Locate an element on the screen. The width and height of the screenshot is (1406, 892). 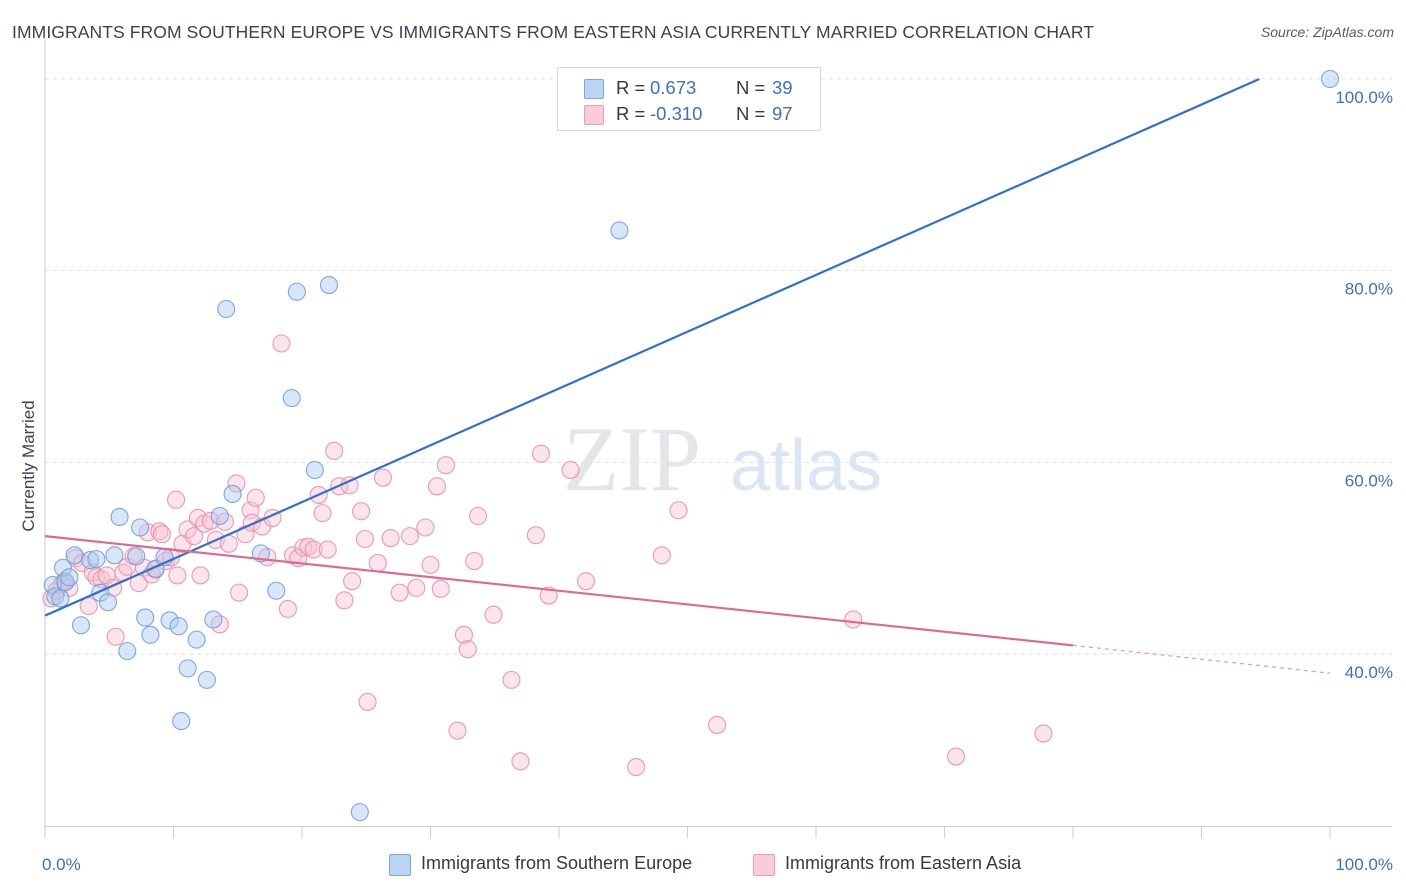
legend-n-label: N = is located at coordinates (751, 113).